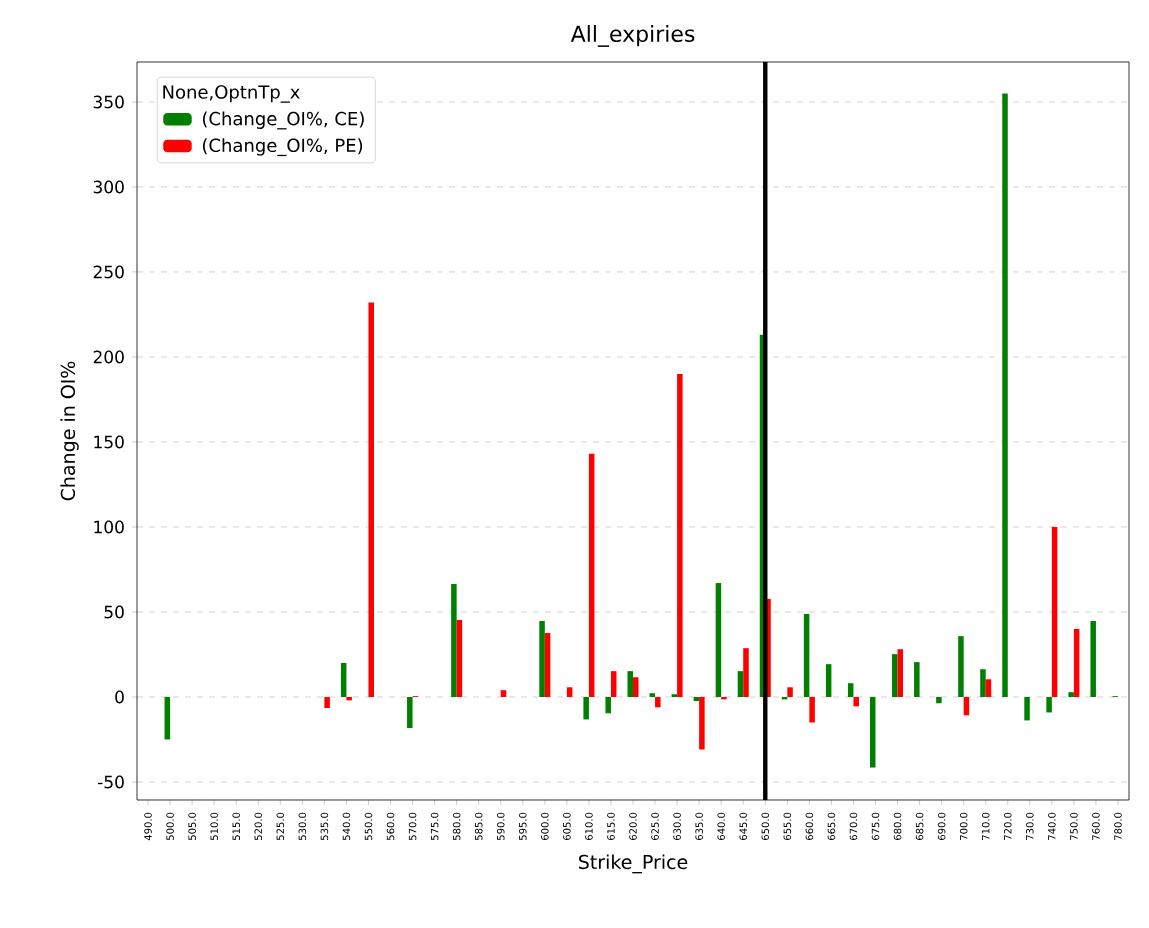 The height and width of the screenshot is (928, 1149). Describe the element at coordinates (456, 826) in the screenshot. I see `x-tick-label: 580.0` at that location.